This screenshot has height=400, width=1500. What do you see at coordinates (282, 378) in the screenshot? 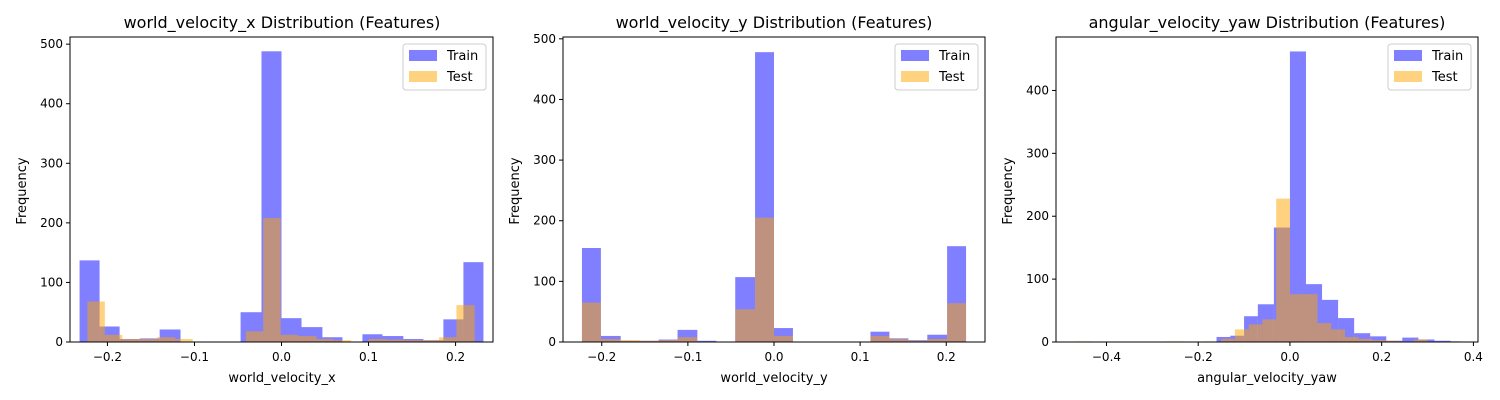
I see `x-axis-label: world_velocity_x` at bounding box center [282, 378].